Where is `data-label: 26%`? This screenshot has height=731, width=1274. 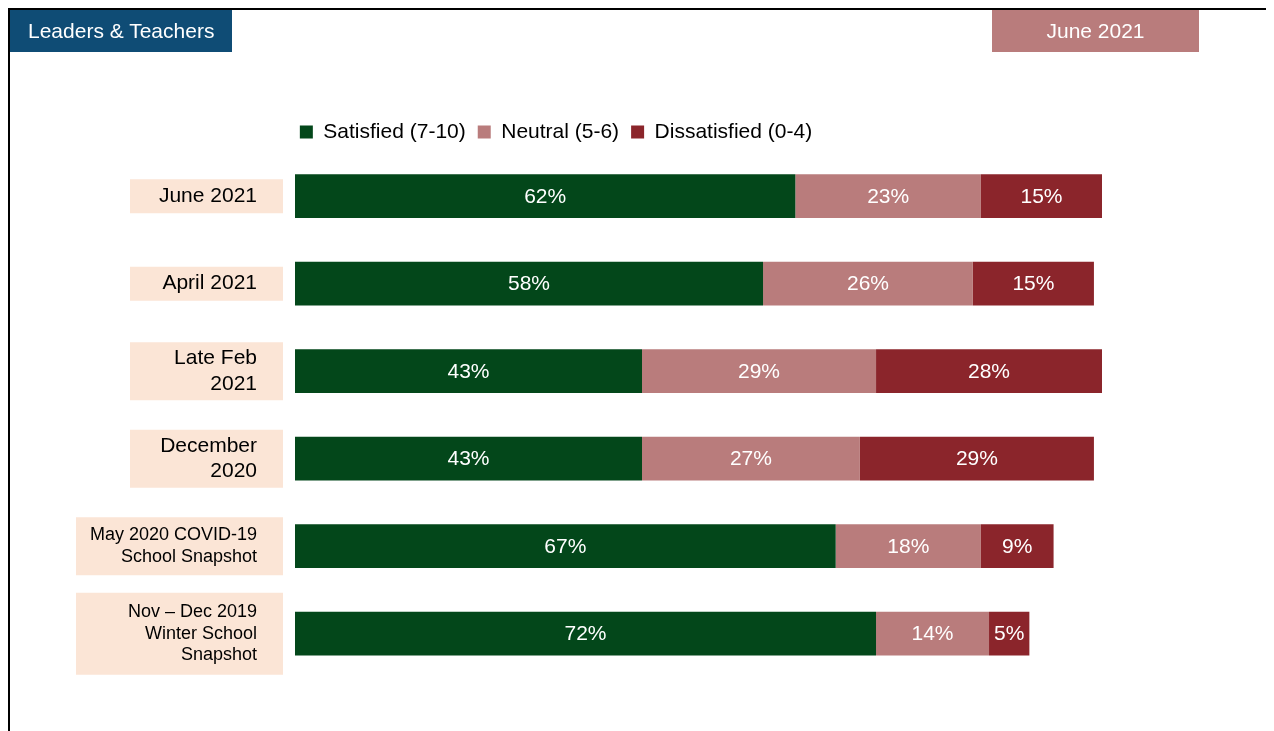 data-label: 26% is located at coordinates (867, 283).